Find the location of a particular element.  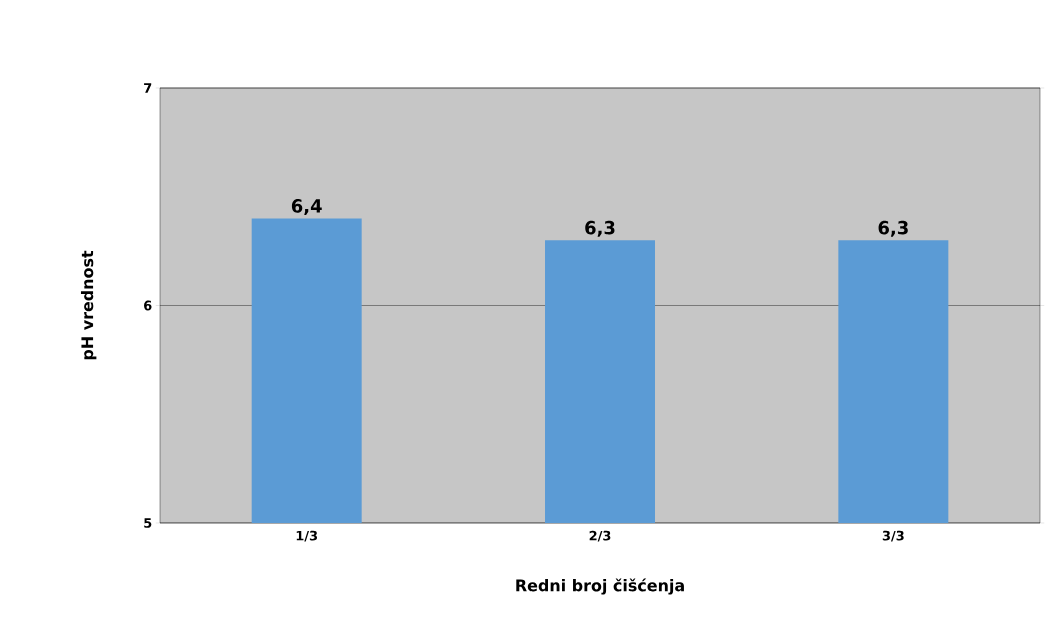

y-tick-label: 7 is located at coordinates (148, 88).